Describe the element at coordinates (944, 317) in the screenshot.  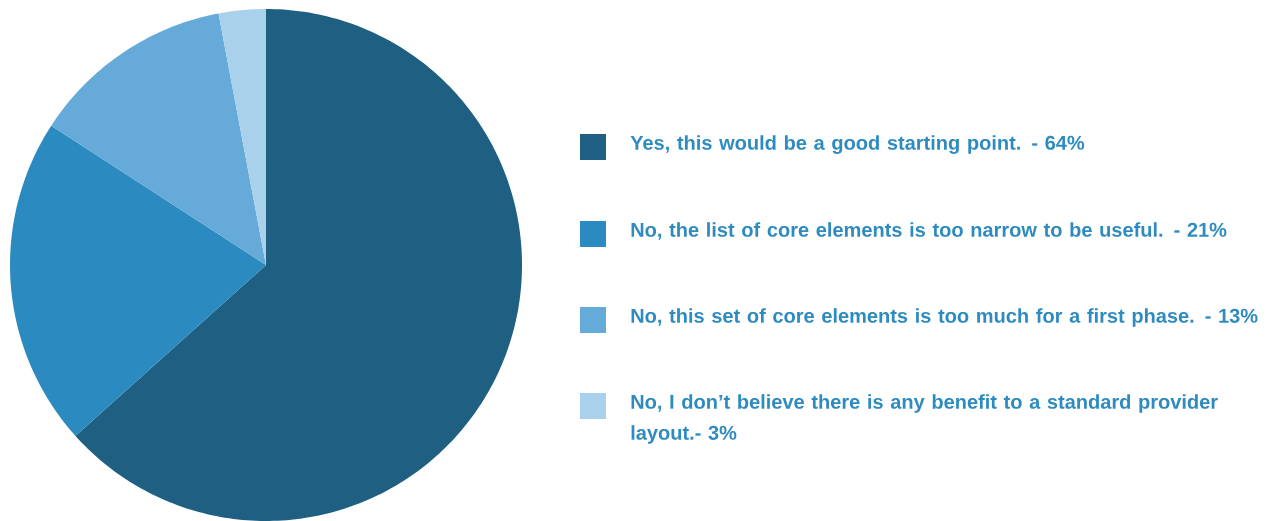
I see `legend-label: No, this set of core elements is too much for a first phase. - 13%` at that location.